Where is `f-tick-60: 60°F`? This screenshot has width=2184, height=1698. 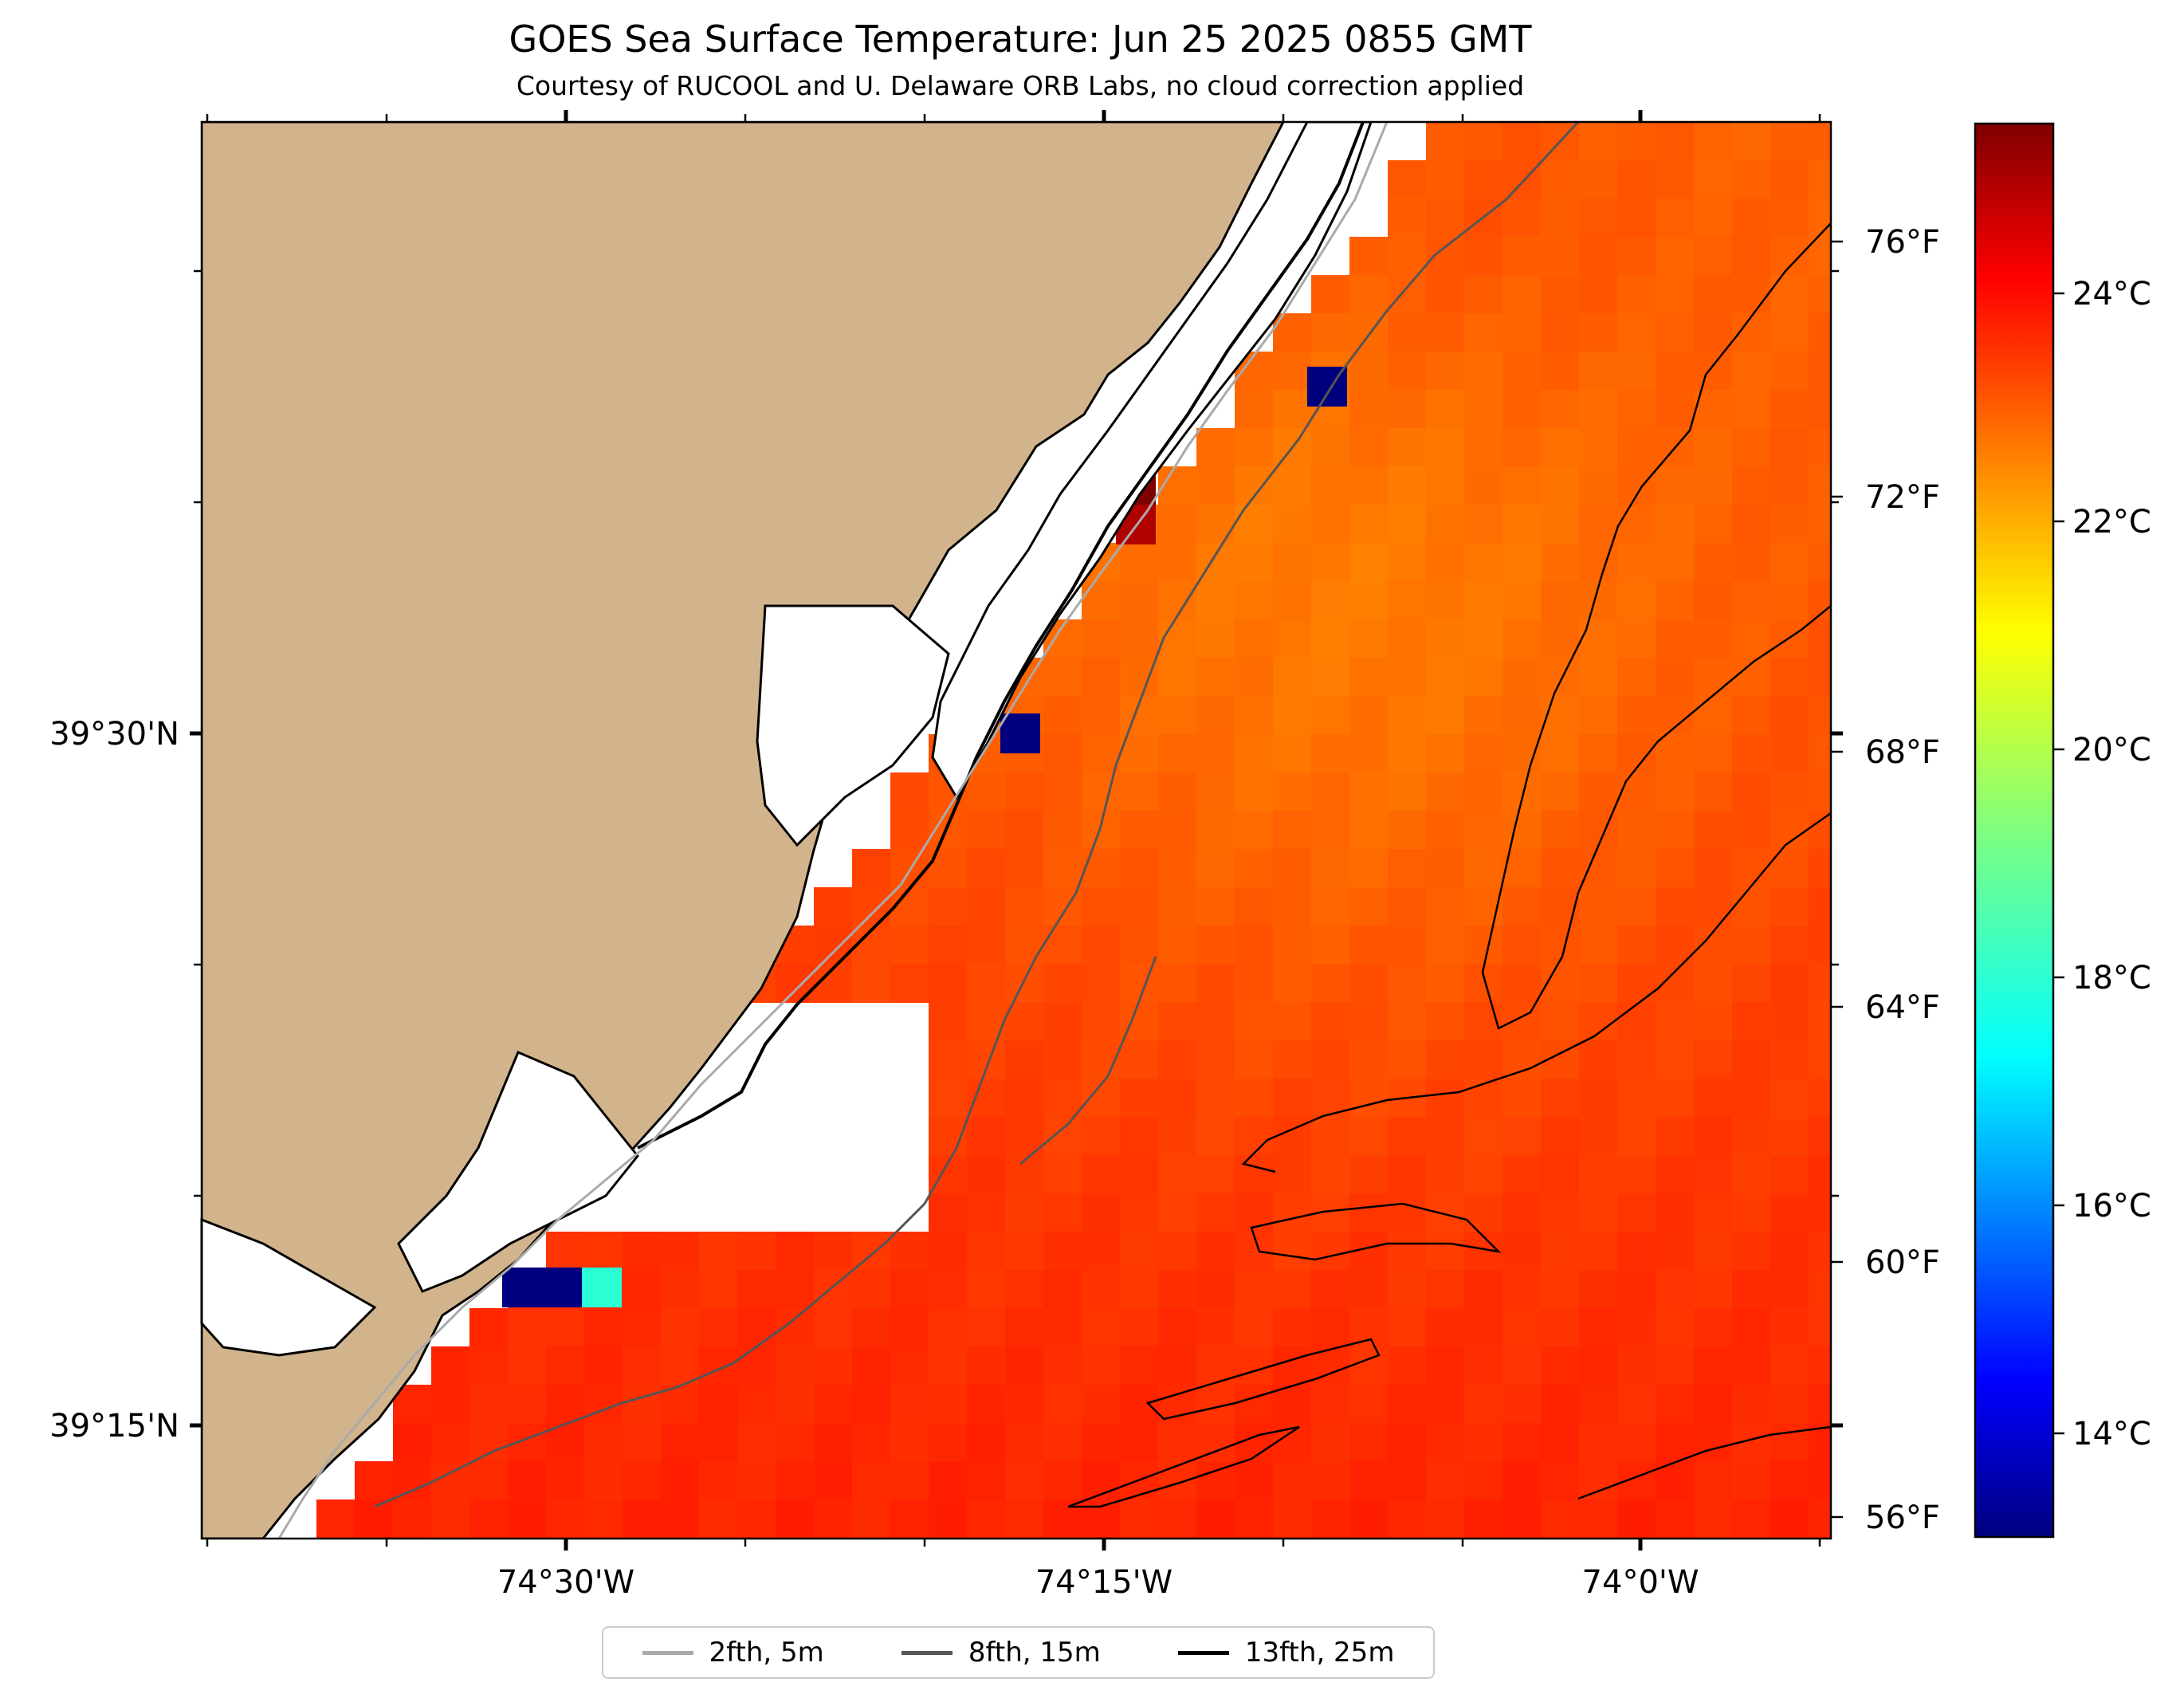 f-tick-60: 60°F is located at coordinates (1902, 1262).